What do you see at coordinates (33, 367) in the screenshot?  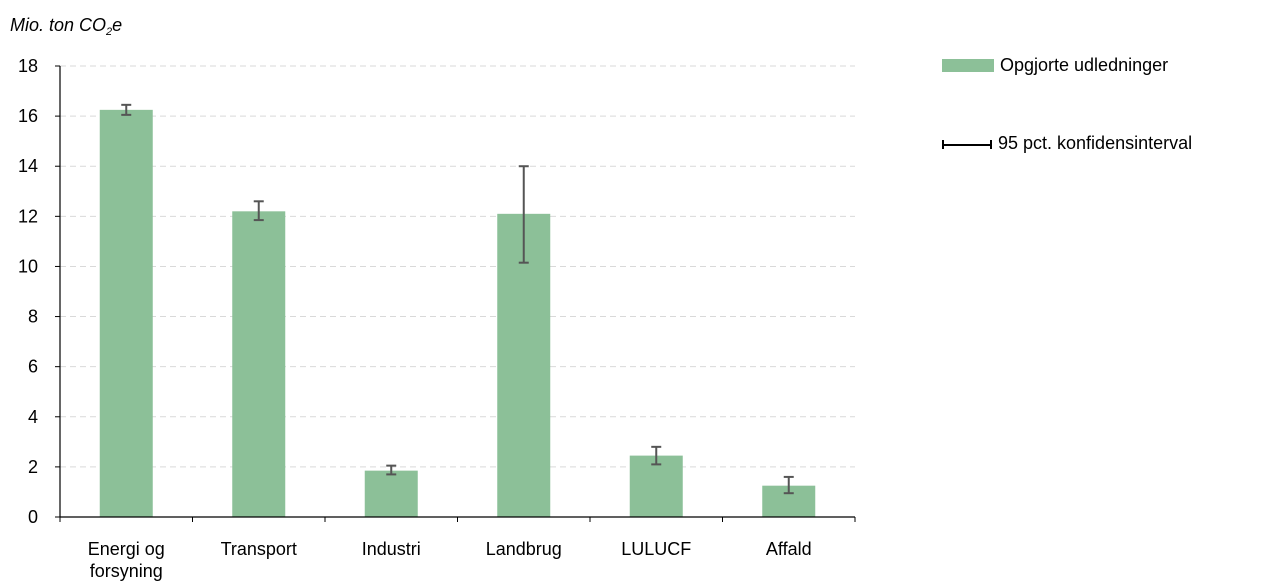 I see `y-tick-label: 6` at bounding box center [33, 367].